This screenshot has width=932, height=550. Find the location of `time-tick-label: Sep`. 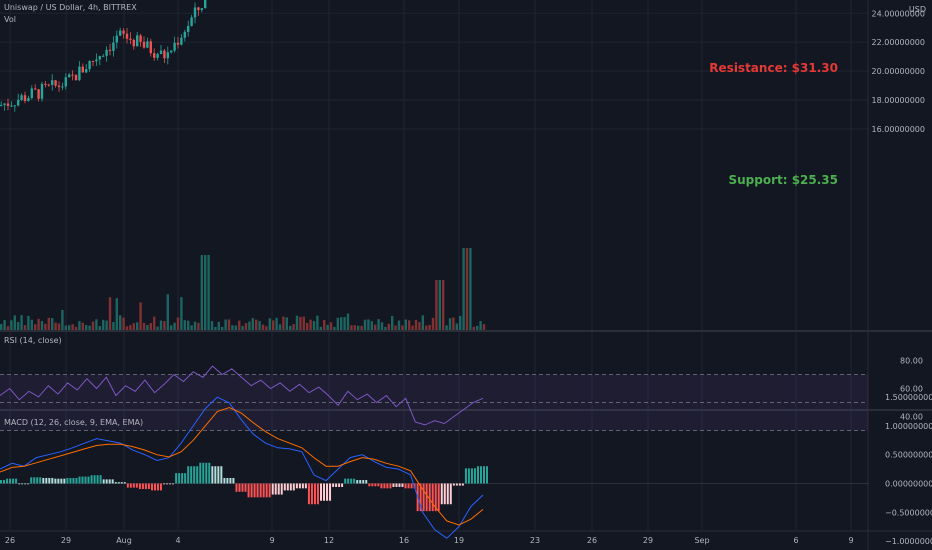

time-tick-label: Sep is located at coordinates (701, 540).